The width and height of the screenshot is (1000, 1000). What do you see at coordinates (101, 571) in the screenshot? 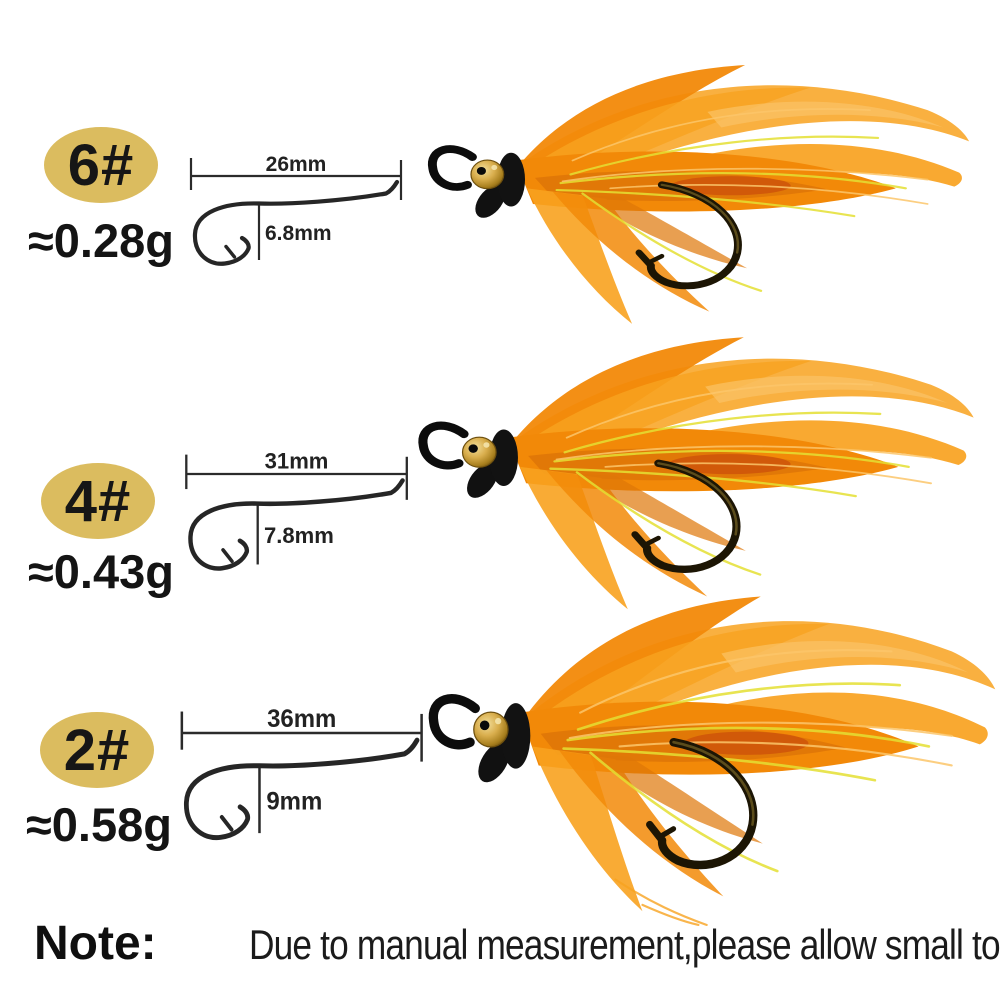
I see `weight-label-4: ≈0.43g` at bounding box center [101, 571].